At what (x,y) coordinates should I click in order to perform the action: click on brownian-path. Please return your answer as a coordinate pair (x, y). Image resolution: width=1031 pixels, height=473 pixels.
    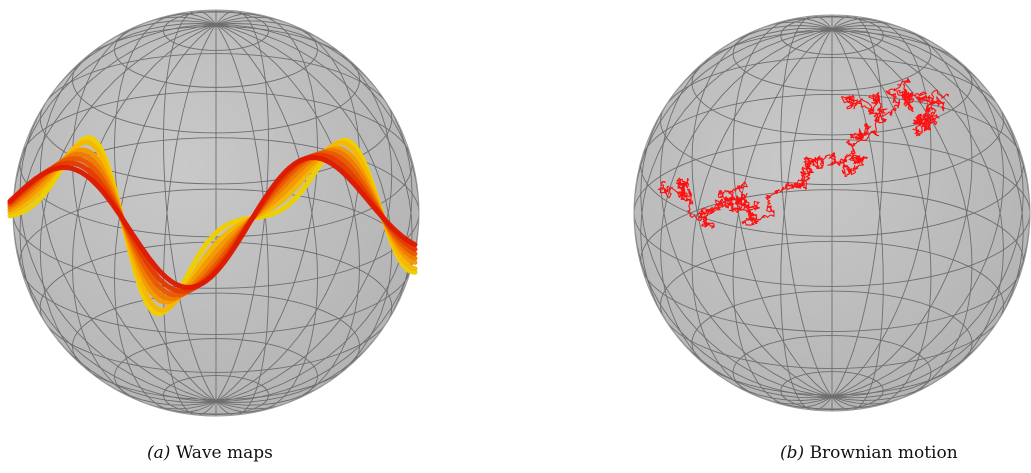
    Looking at the image, I should click on (803, 153).